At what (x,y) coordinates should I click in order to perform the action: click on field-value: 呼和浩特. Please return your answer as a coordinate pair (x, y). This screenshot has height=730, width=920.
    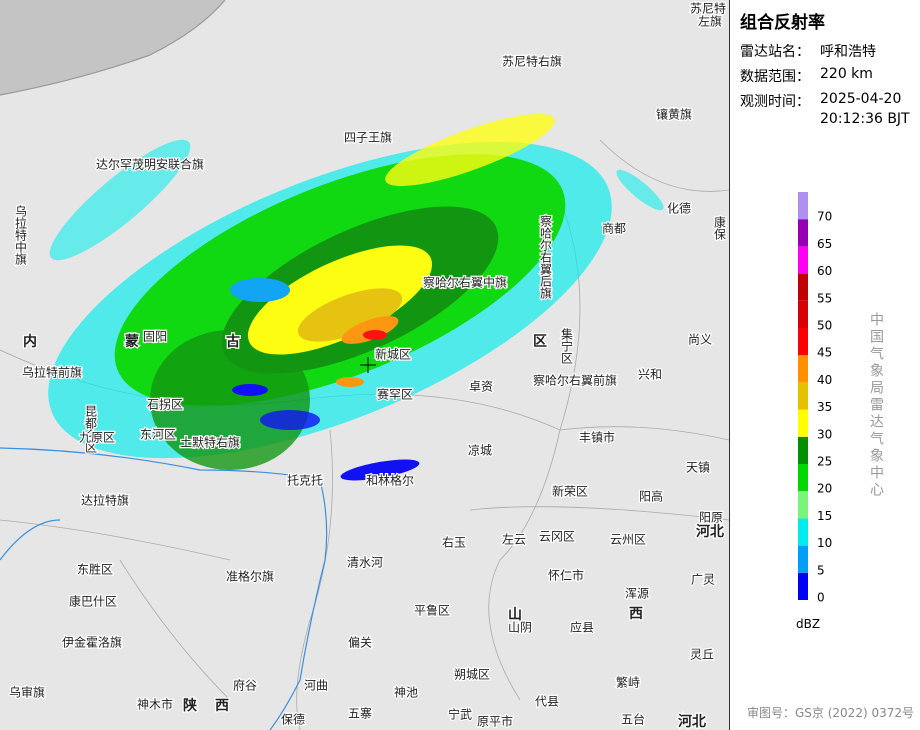
    Looking at the image, I should click on (848, 52).